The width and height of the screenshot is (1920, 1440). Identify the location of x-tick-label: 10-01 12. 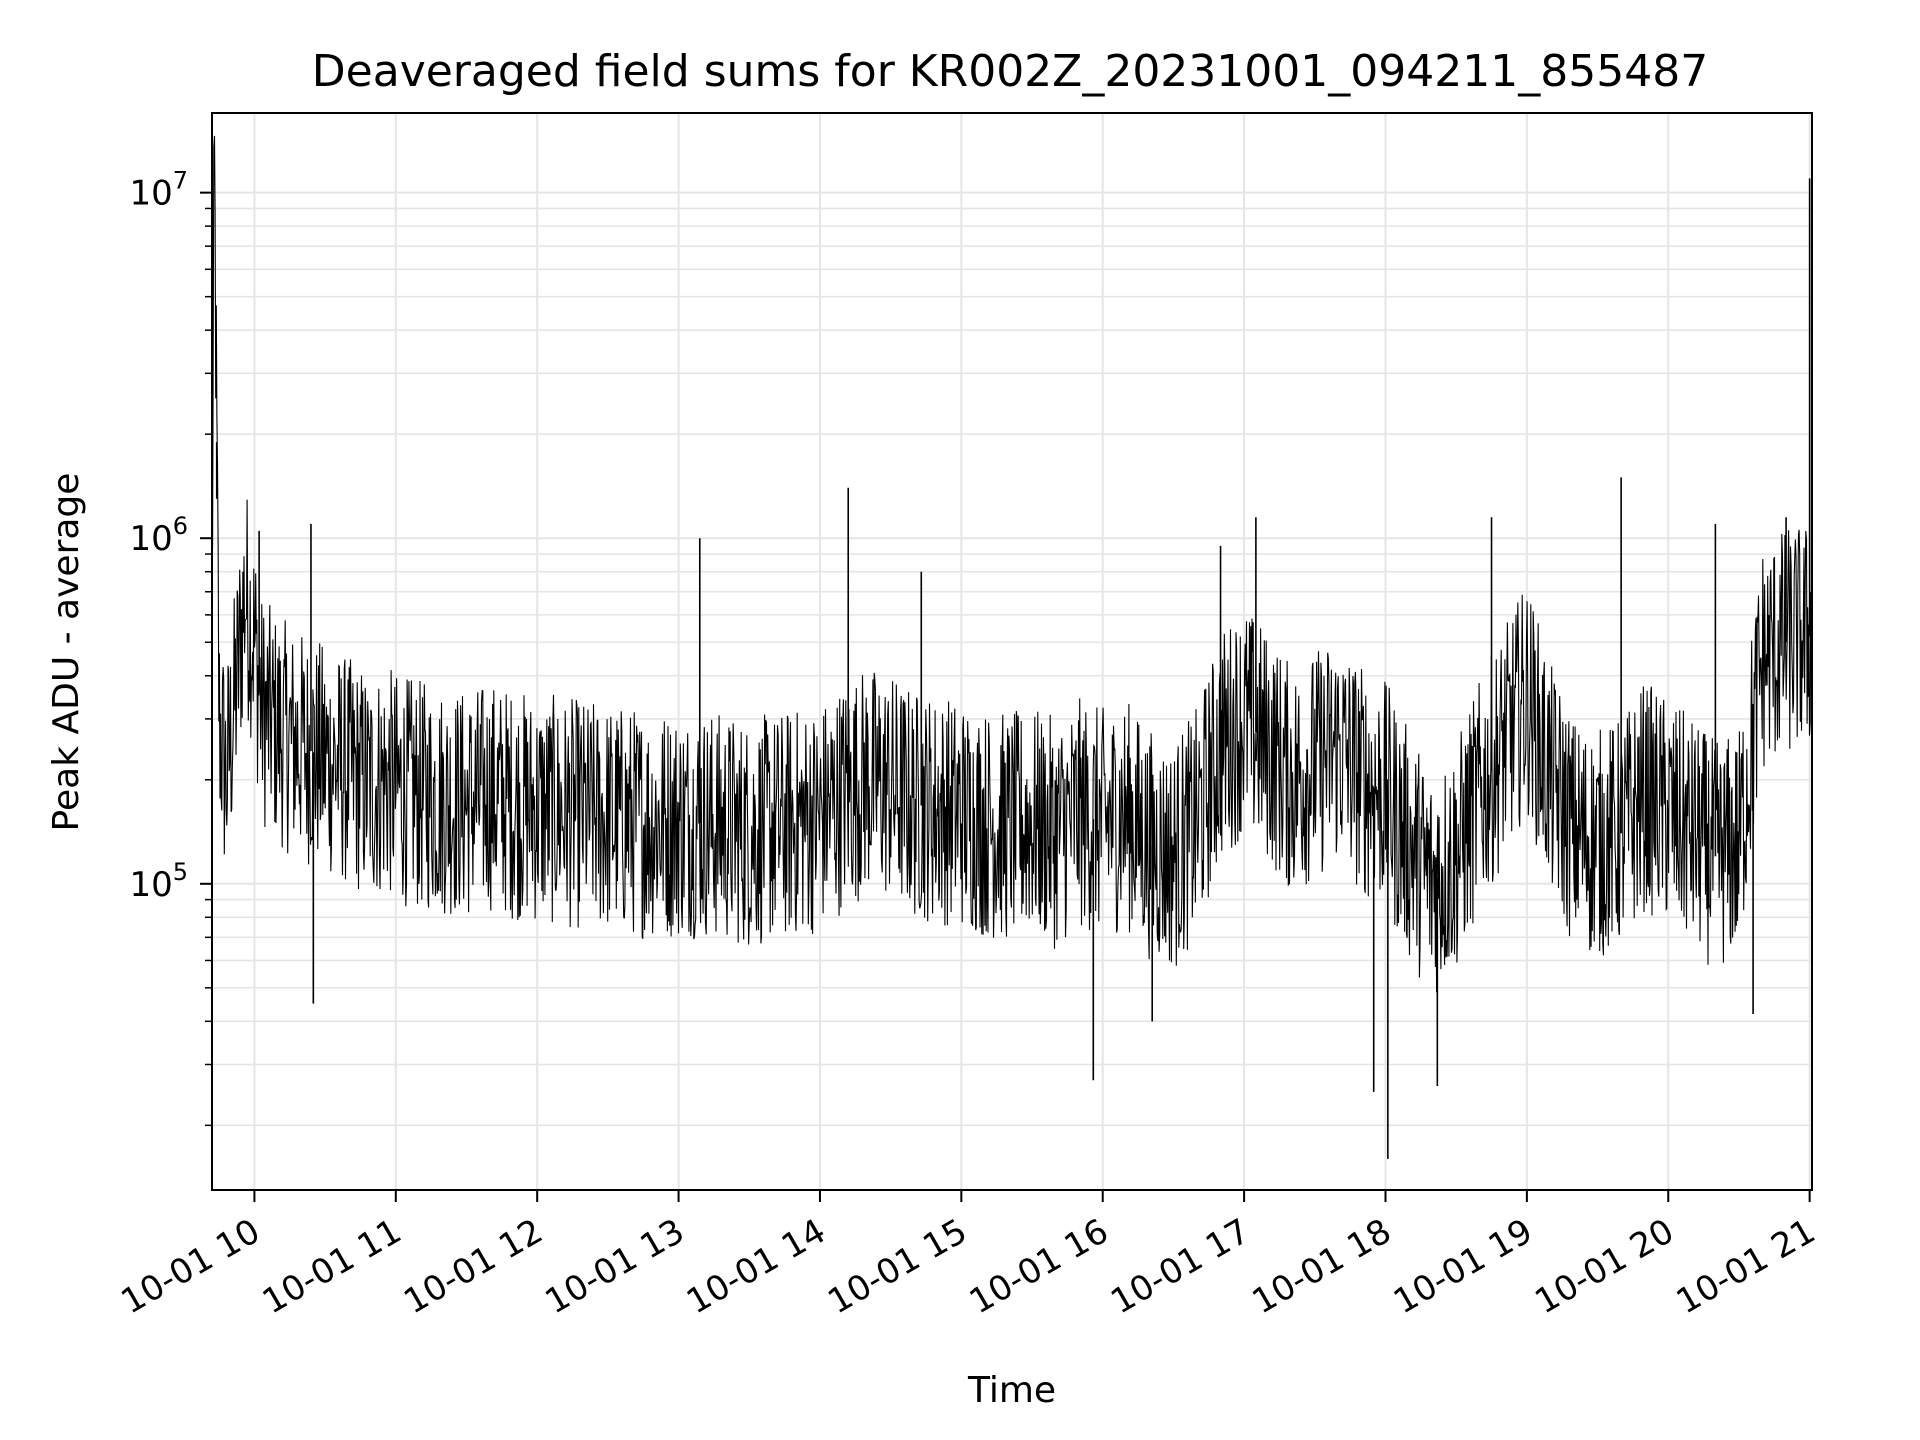
(473, 1266).